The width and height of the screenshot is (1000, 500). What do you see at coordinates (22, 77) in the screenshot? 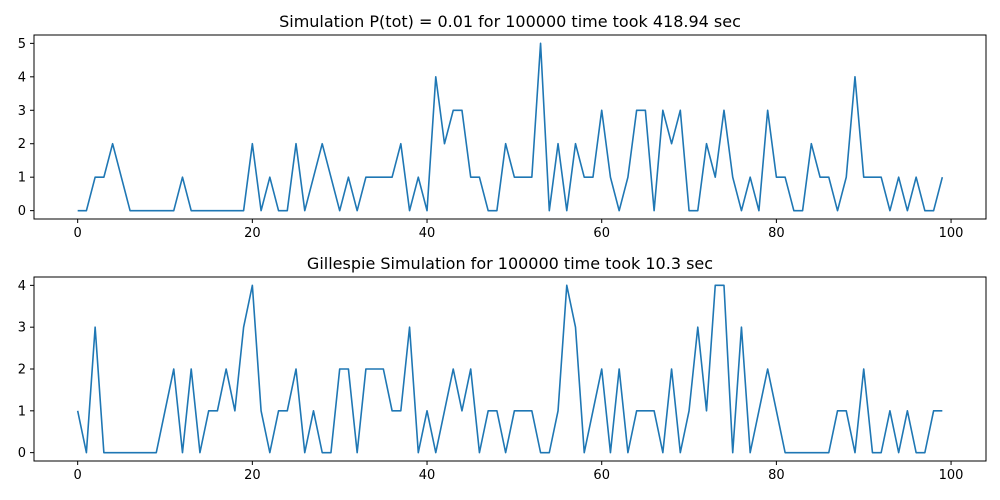
I see `top-y-tick-label: 4` at bounding box center [22, 77].